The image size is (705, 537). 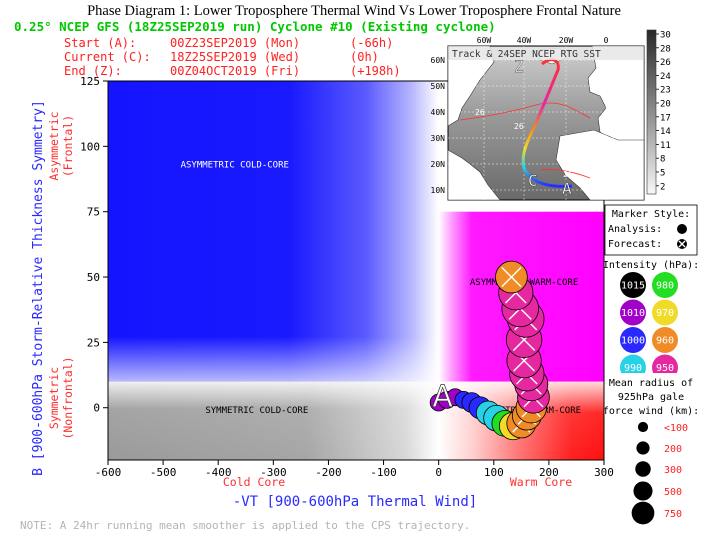 I want to click on y-tick-label: 0, so click(x=96, y=408).